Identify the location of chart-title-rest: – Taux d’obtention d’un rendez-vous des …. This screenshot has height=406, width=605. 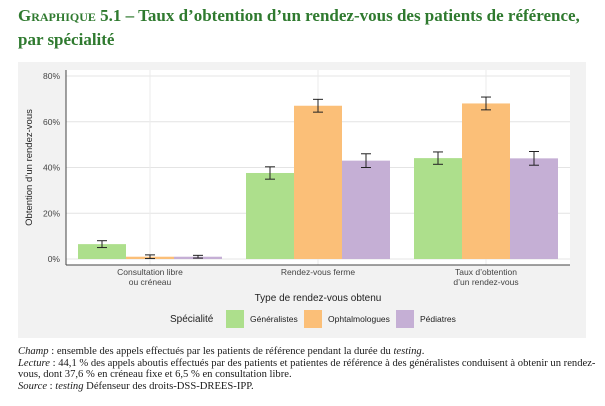
(299, 27).